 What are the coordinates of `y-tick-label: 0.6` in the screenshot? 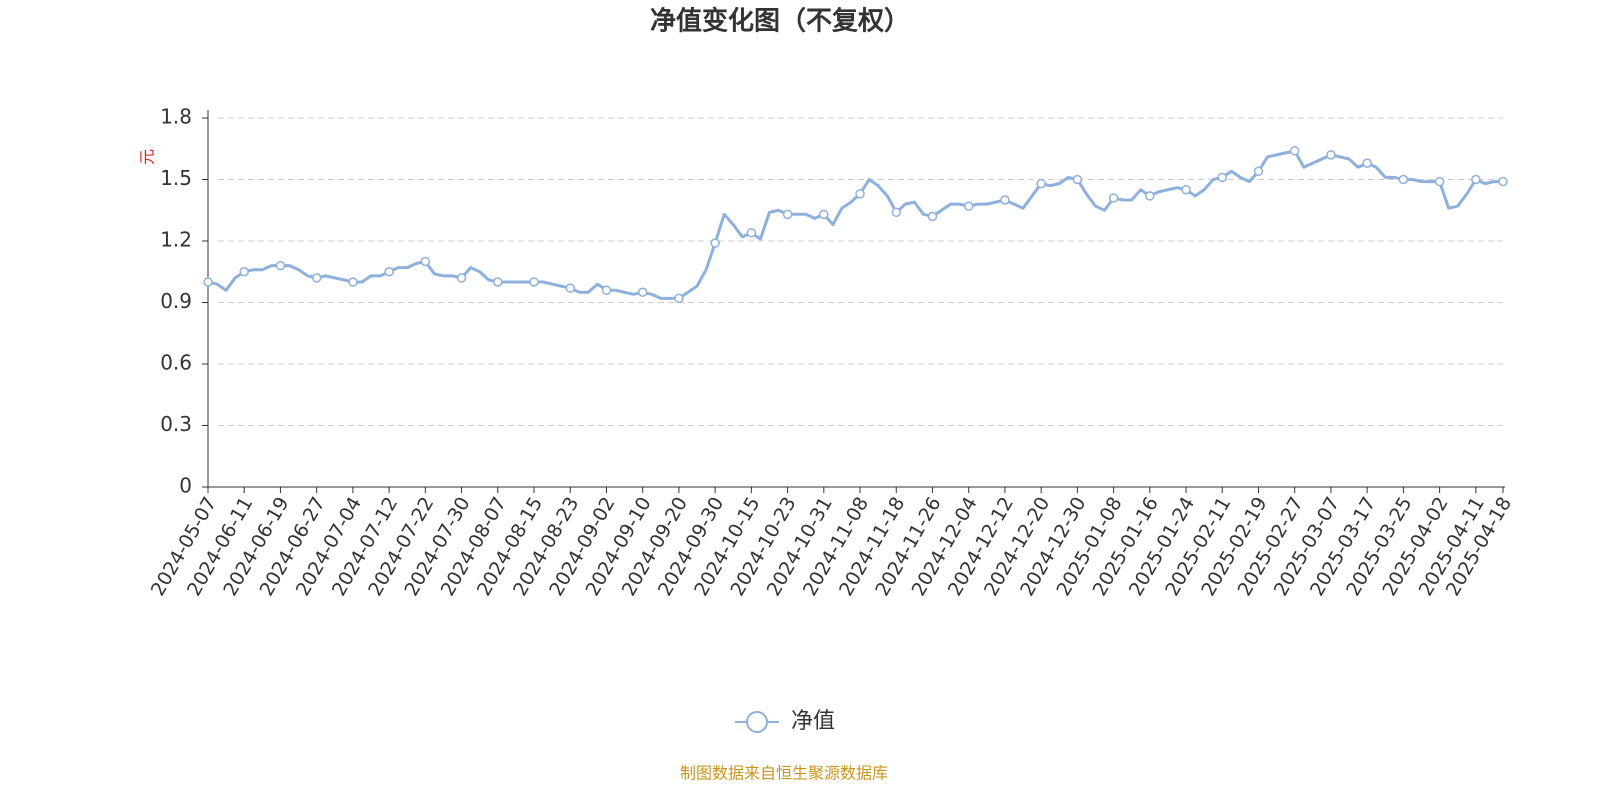 It's located at (176, 363).